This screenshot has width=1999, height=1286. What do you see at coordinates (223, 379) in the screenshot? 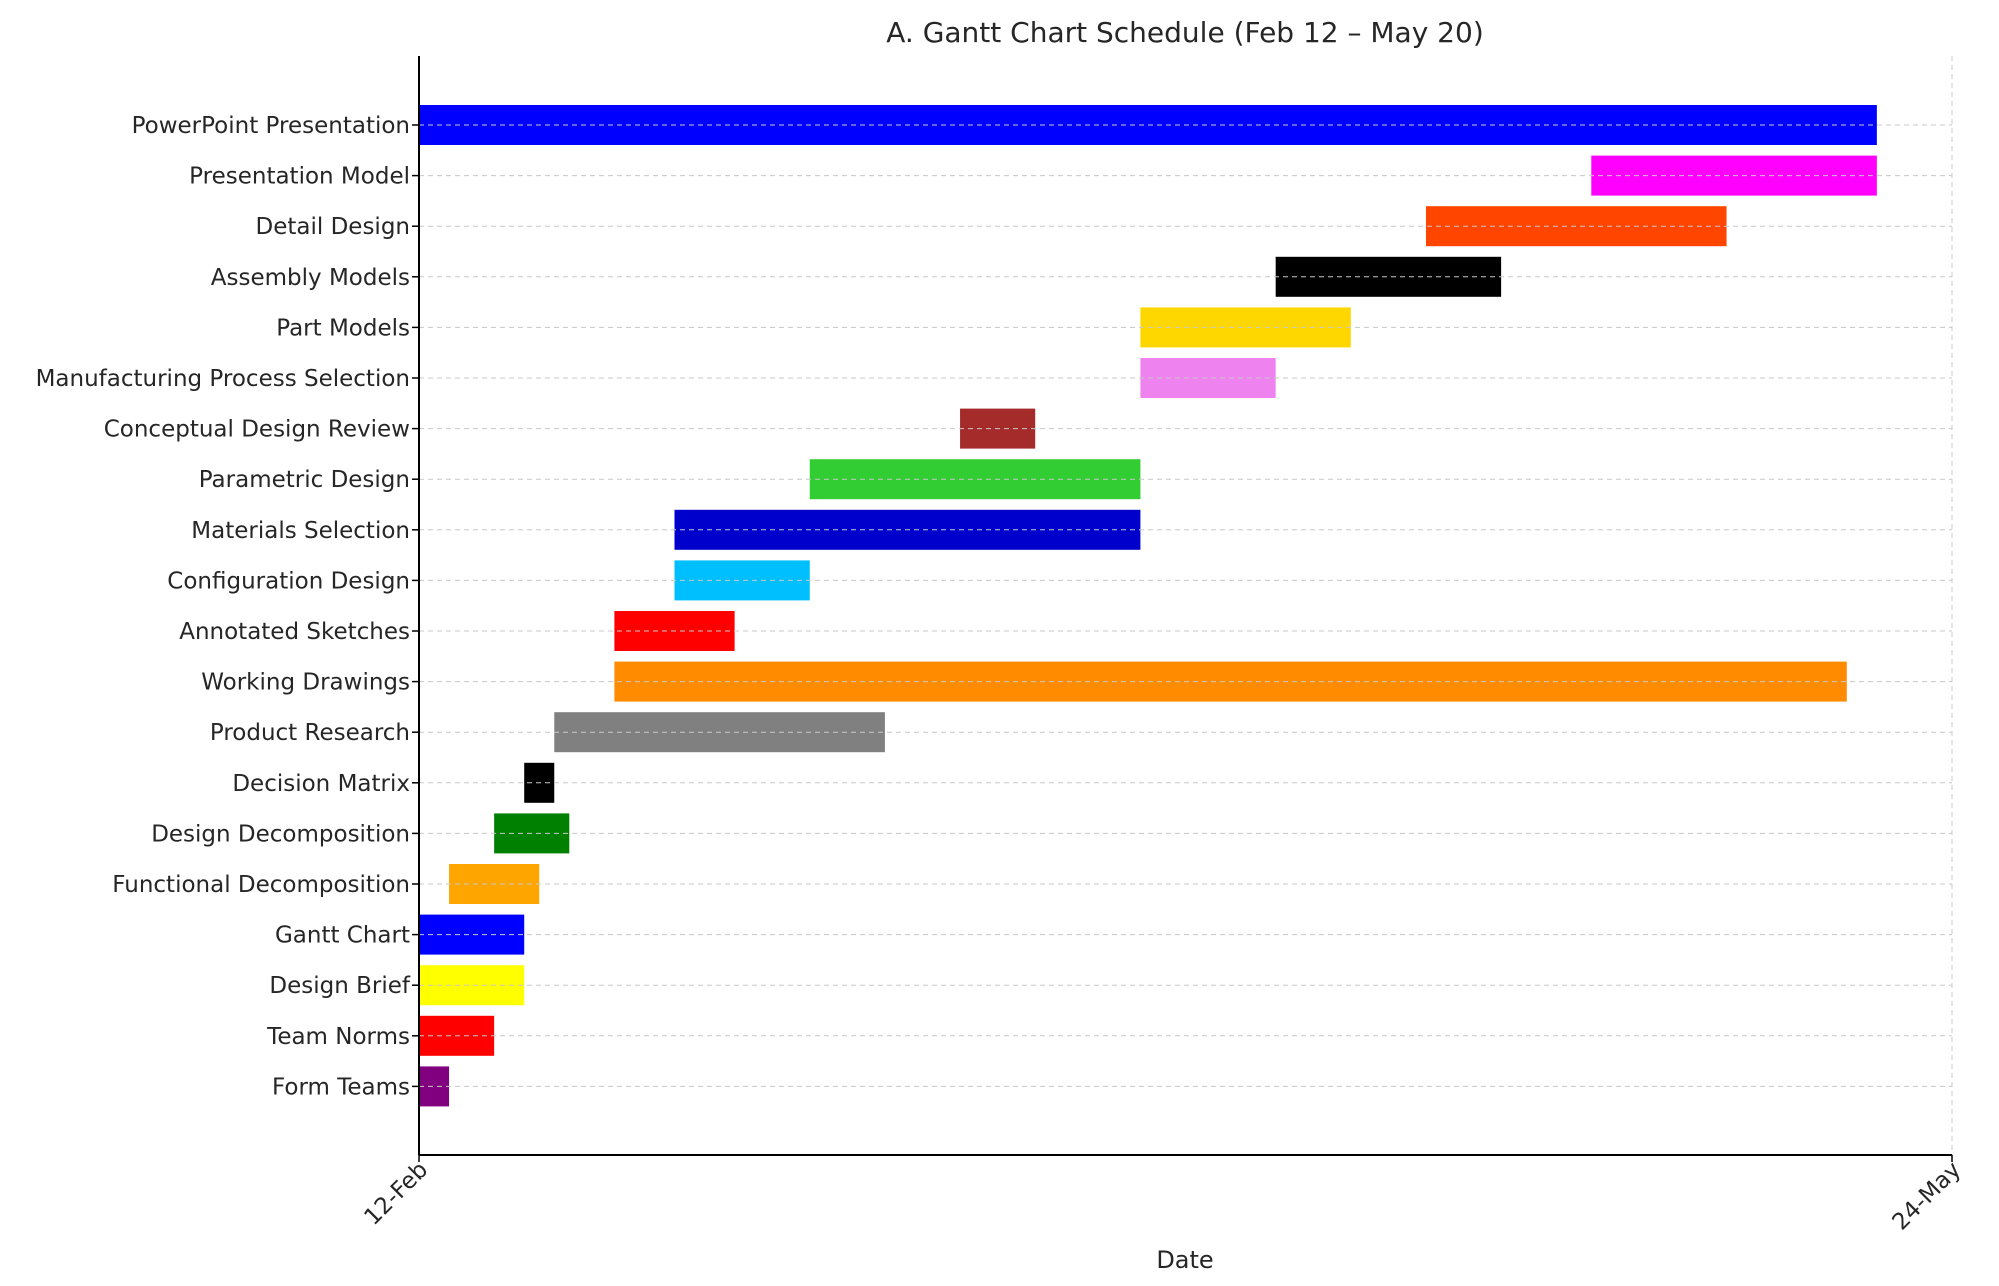
I see `task-label: Manufacturing Process Selection` at bounding box center [223, 379].